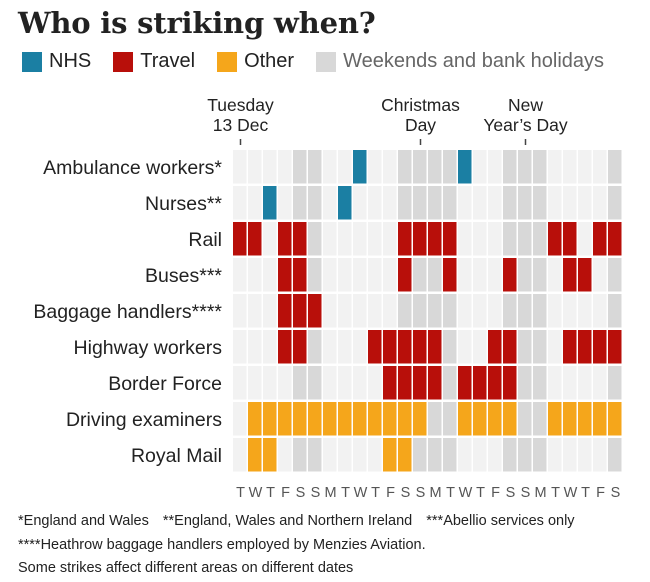  What do you see at coordinates (183, 204) in the screenshot?
I see `row-label: Nurses**` at bounding box center [183, 204].